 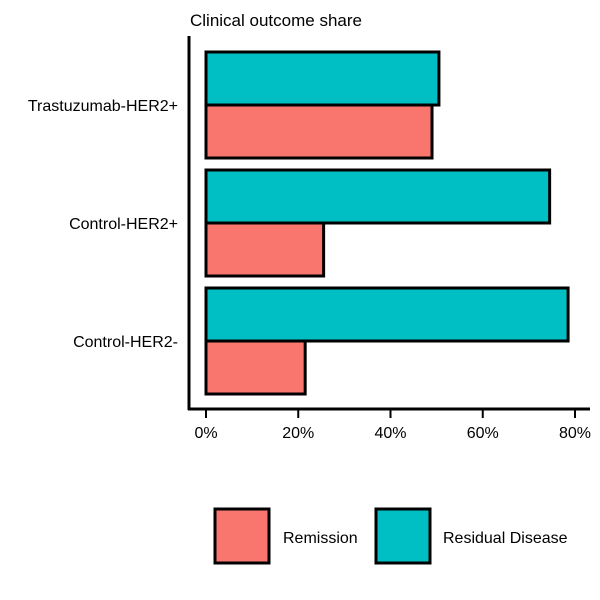 I want to click on x-tick-label: 0%, so click(x=205, y=433).